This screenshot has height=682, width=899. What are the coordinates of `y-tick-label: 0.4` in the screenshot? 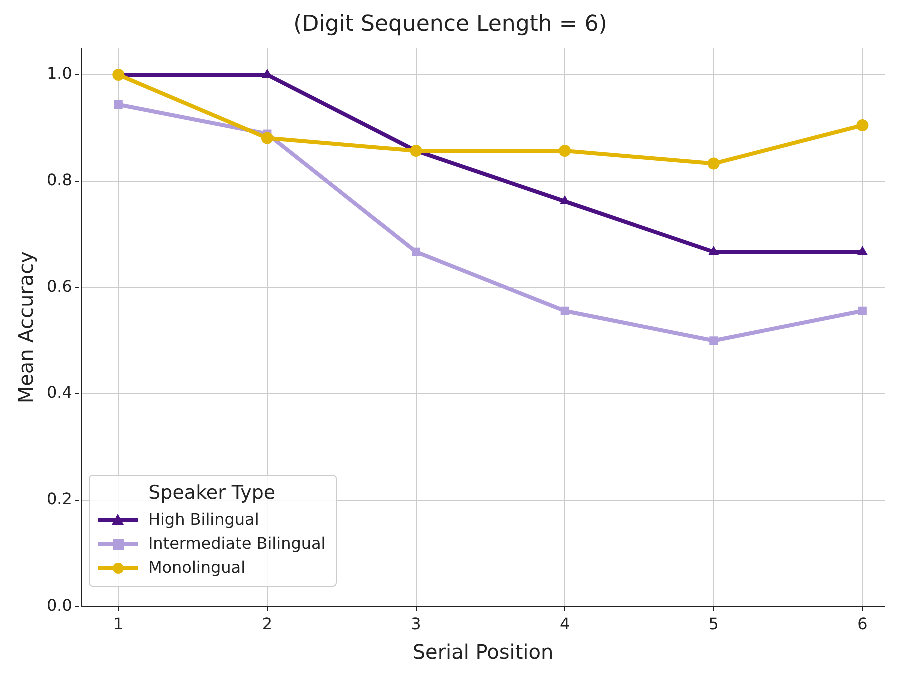 It's located at (59, 392).